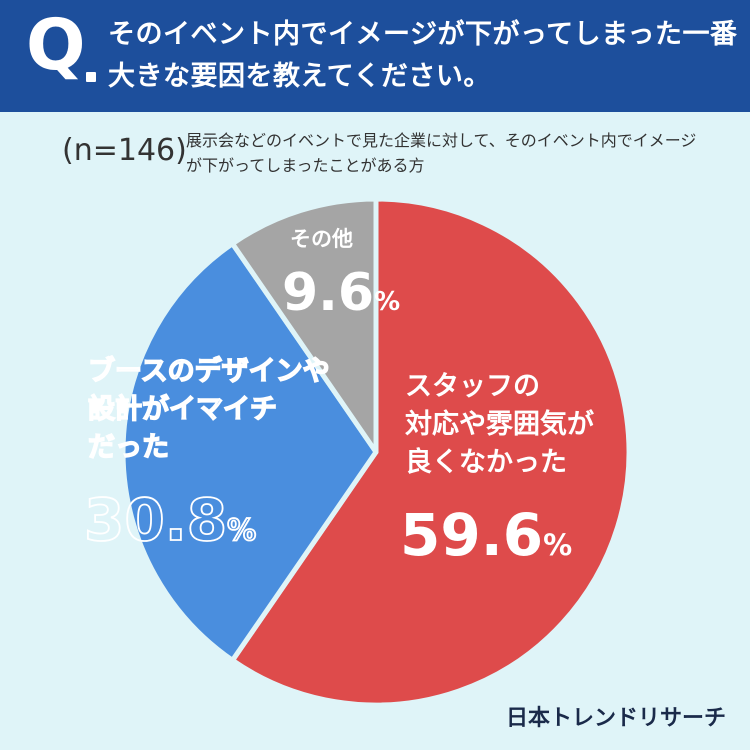  I want to click on question-text: そのイベント内でイメージが下がってしまった一番大きな要因を教えてください。, so click(423, 55).